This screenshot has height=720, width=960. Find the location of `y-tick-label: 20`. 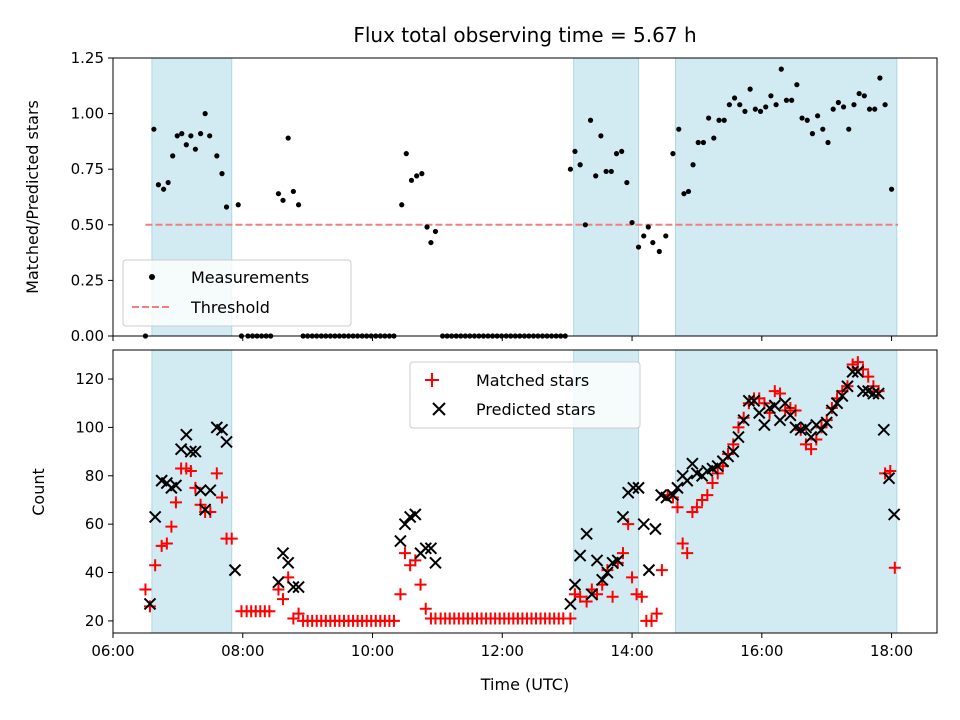

y-tick-label: 20 is located at coordinates (94, 621).